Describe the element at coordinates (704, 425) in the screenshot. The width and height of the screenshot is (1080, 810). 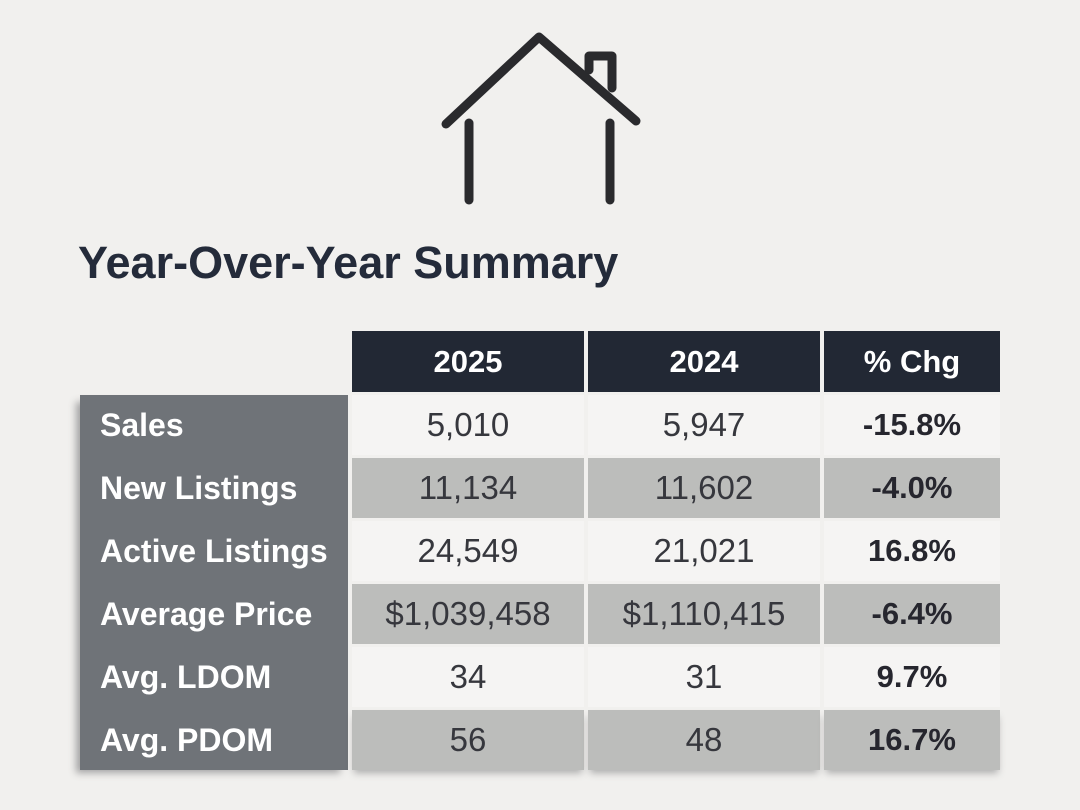
I see `cell-sales-2024: 5,947` at that location.